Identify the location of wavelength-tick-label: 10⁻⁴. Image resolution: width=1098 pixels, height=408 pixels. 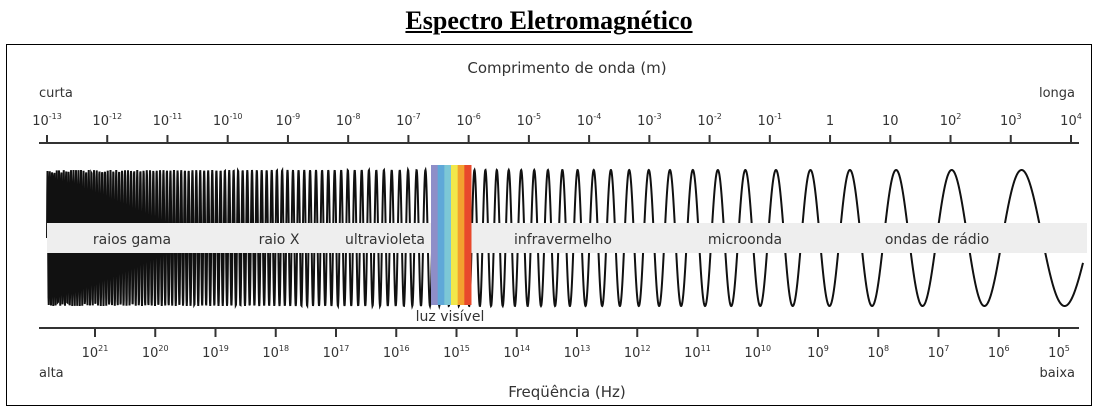
(589, 120).